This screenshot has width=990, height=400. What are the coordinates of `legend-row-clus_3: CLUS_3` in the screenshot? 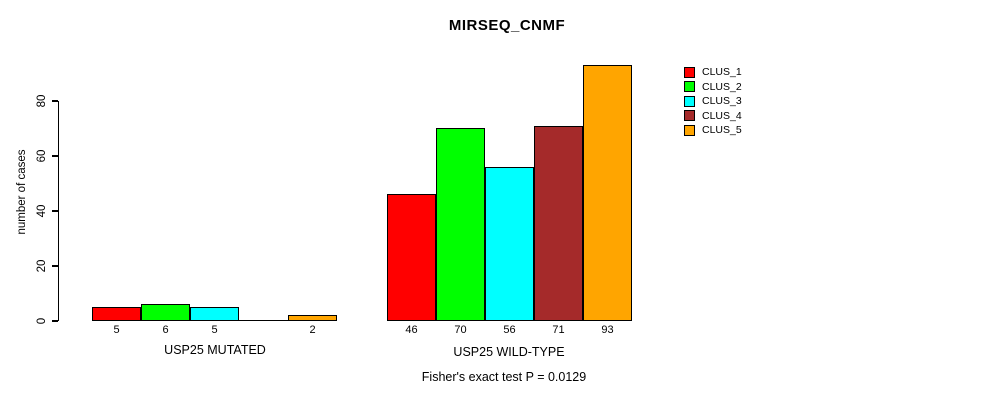 It's located at (713, 101).